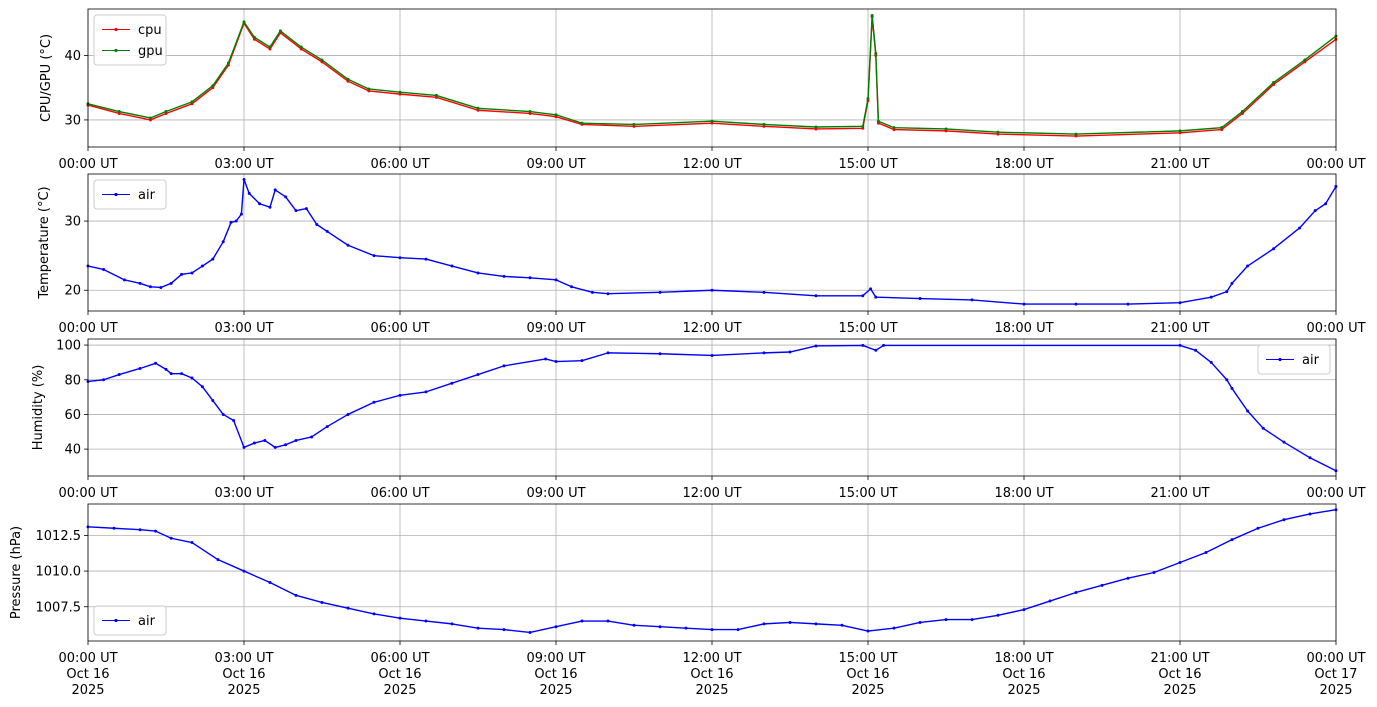 The height and width of the screenshot is (707, 1377). What do you see at coordinates (116, 29) in the screenshot?
I see `legend-marker-cpu` at bounding box center [116, 29].